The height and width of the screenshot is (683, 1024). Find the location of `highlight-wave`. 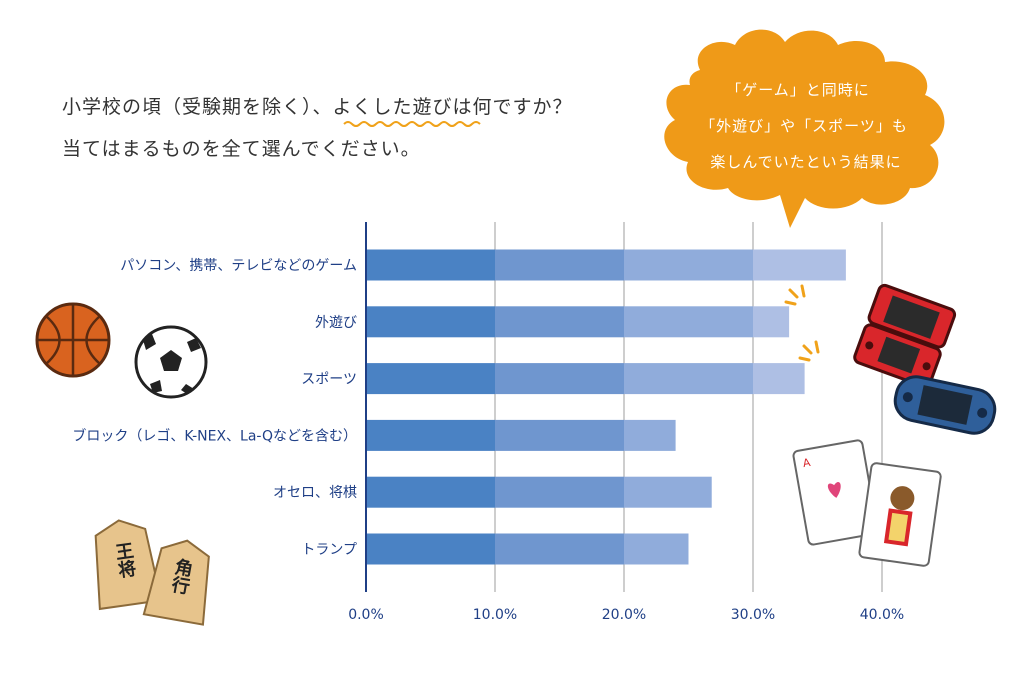

highlight-wave is located at coordinates (412, 124).